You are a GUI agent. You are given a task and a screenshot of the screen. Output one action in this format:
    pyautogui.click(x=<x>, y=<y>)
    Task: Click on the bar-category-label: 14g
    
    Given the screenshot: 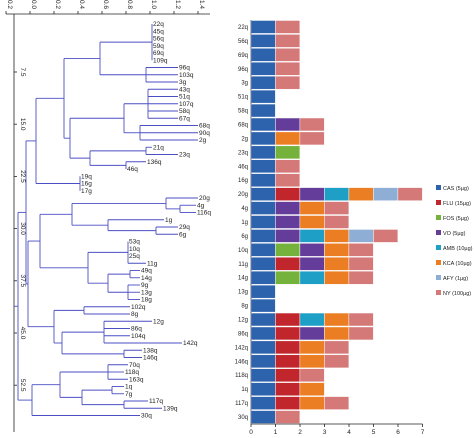 What is the action you would take?
    pyautogui.click(x=243, y=279)
    